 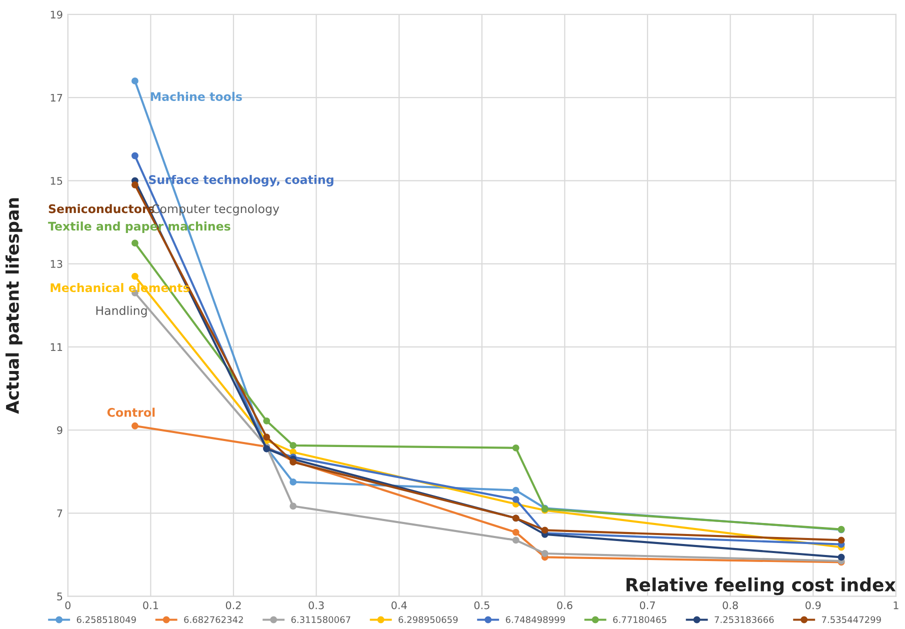 What do you see at coordinates (730, 605) in the screenshot?
I see `x-tick-label: 0.8` at bounding box center [730, 605].